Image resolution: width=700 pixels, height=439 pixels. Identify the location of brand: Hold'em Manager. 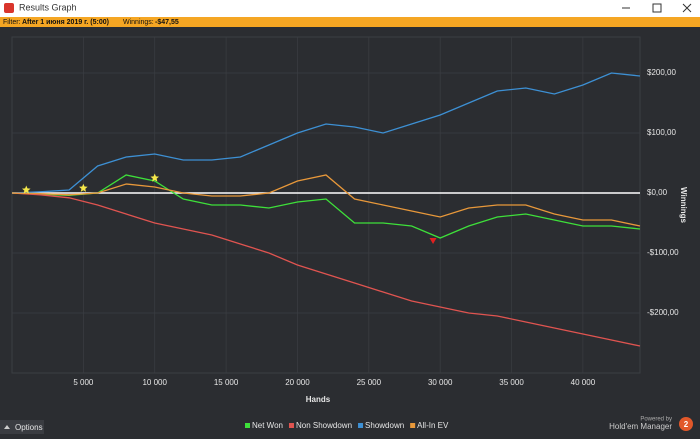
(640, 426).